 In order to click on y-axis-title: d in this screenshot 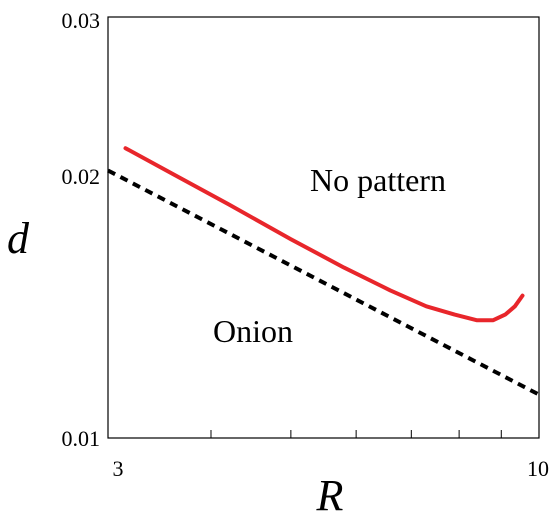, I will do `click(18, 238)`.